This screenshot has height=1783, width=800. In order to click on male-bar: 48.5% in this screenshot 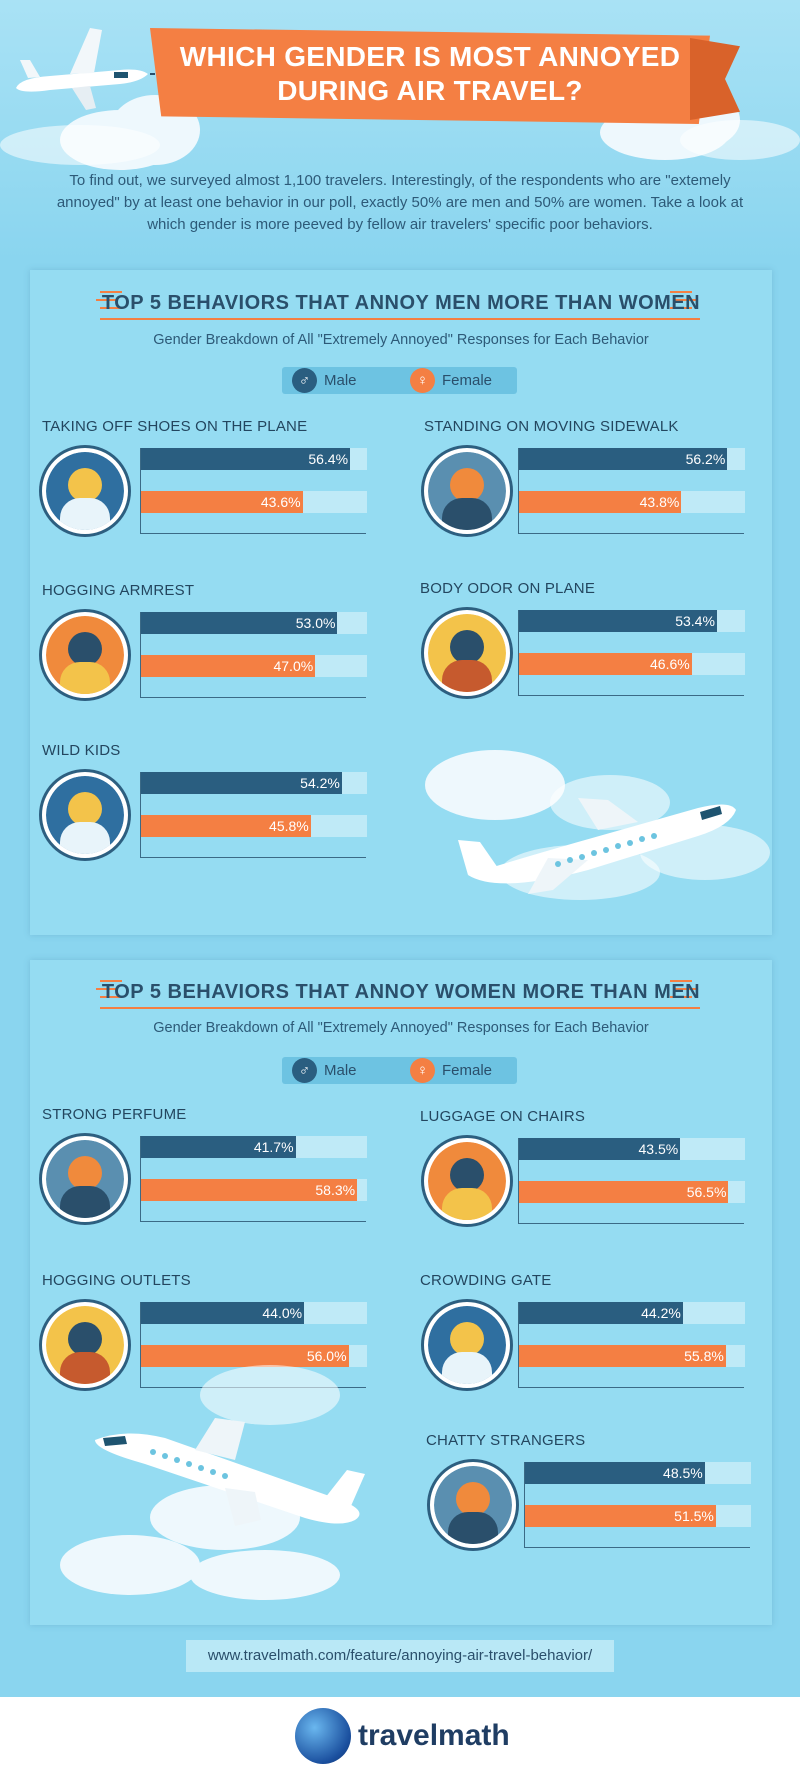, I will do `click(615, 1473)`.